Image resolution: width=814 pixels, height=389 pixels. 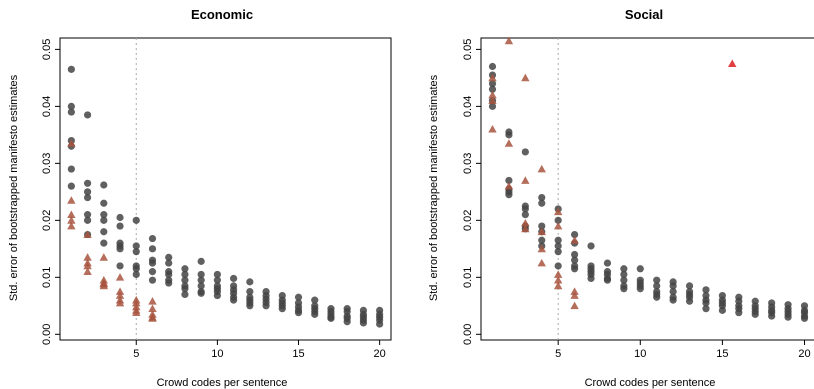 I want to click on y-tick-label: 0.05, so click(x=47, y=49).